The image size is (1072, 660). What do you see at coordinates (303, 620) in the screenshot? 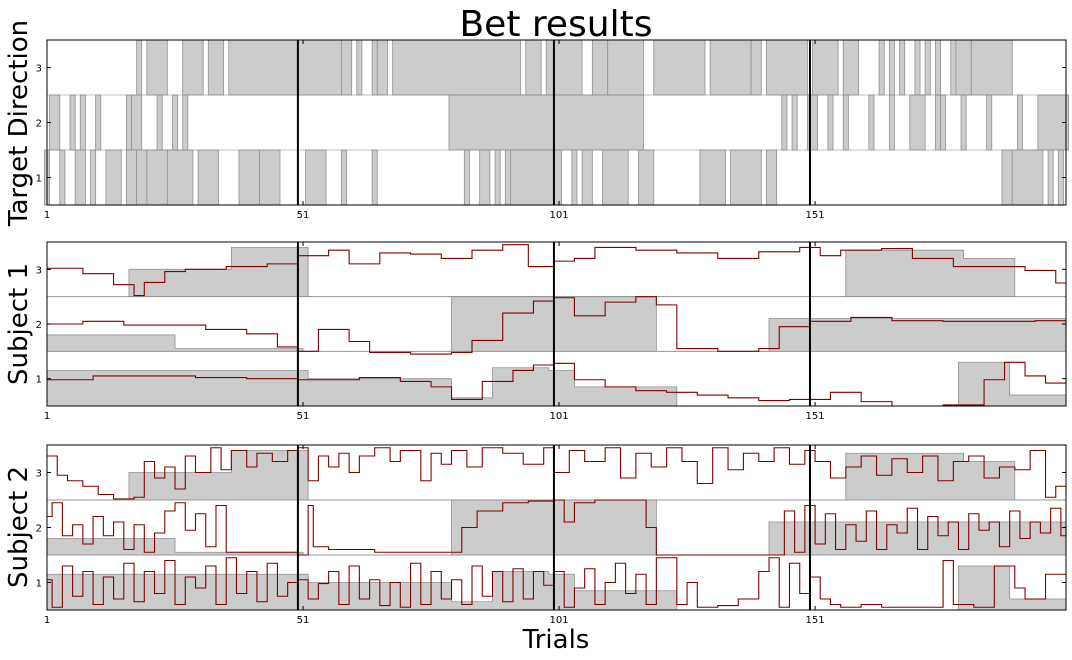
I see `x-tick-label: 51` at bounding box center [303, 620].